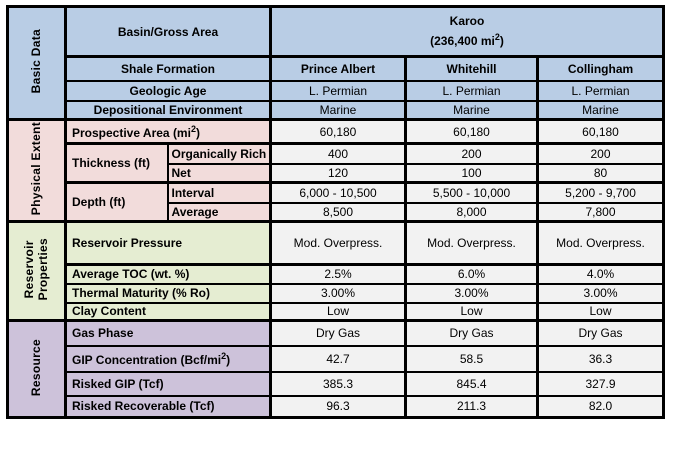  I want to click on gip-concentration-col3: 36.3, so click(600, 358).